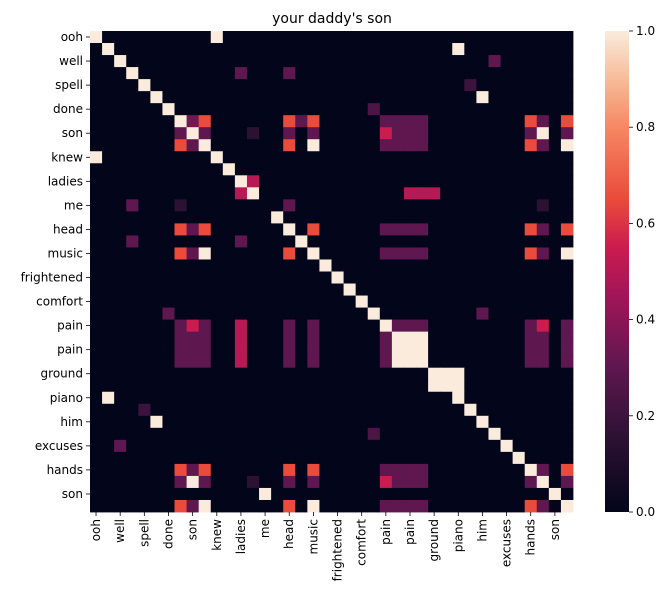  Describe the element at coordinates (645, 416) in the screenshot. I see `colorbar-tick-label: 0.2` at that location.